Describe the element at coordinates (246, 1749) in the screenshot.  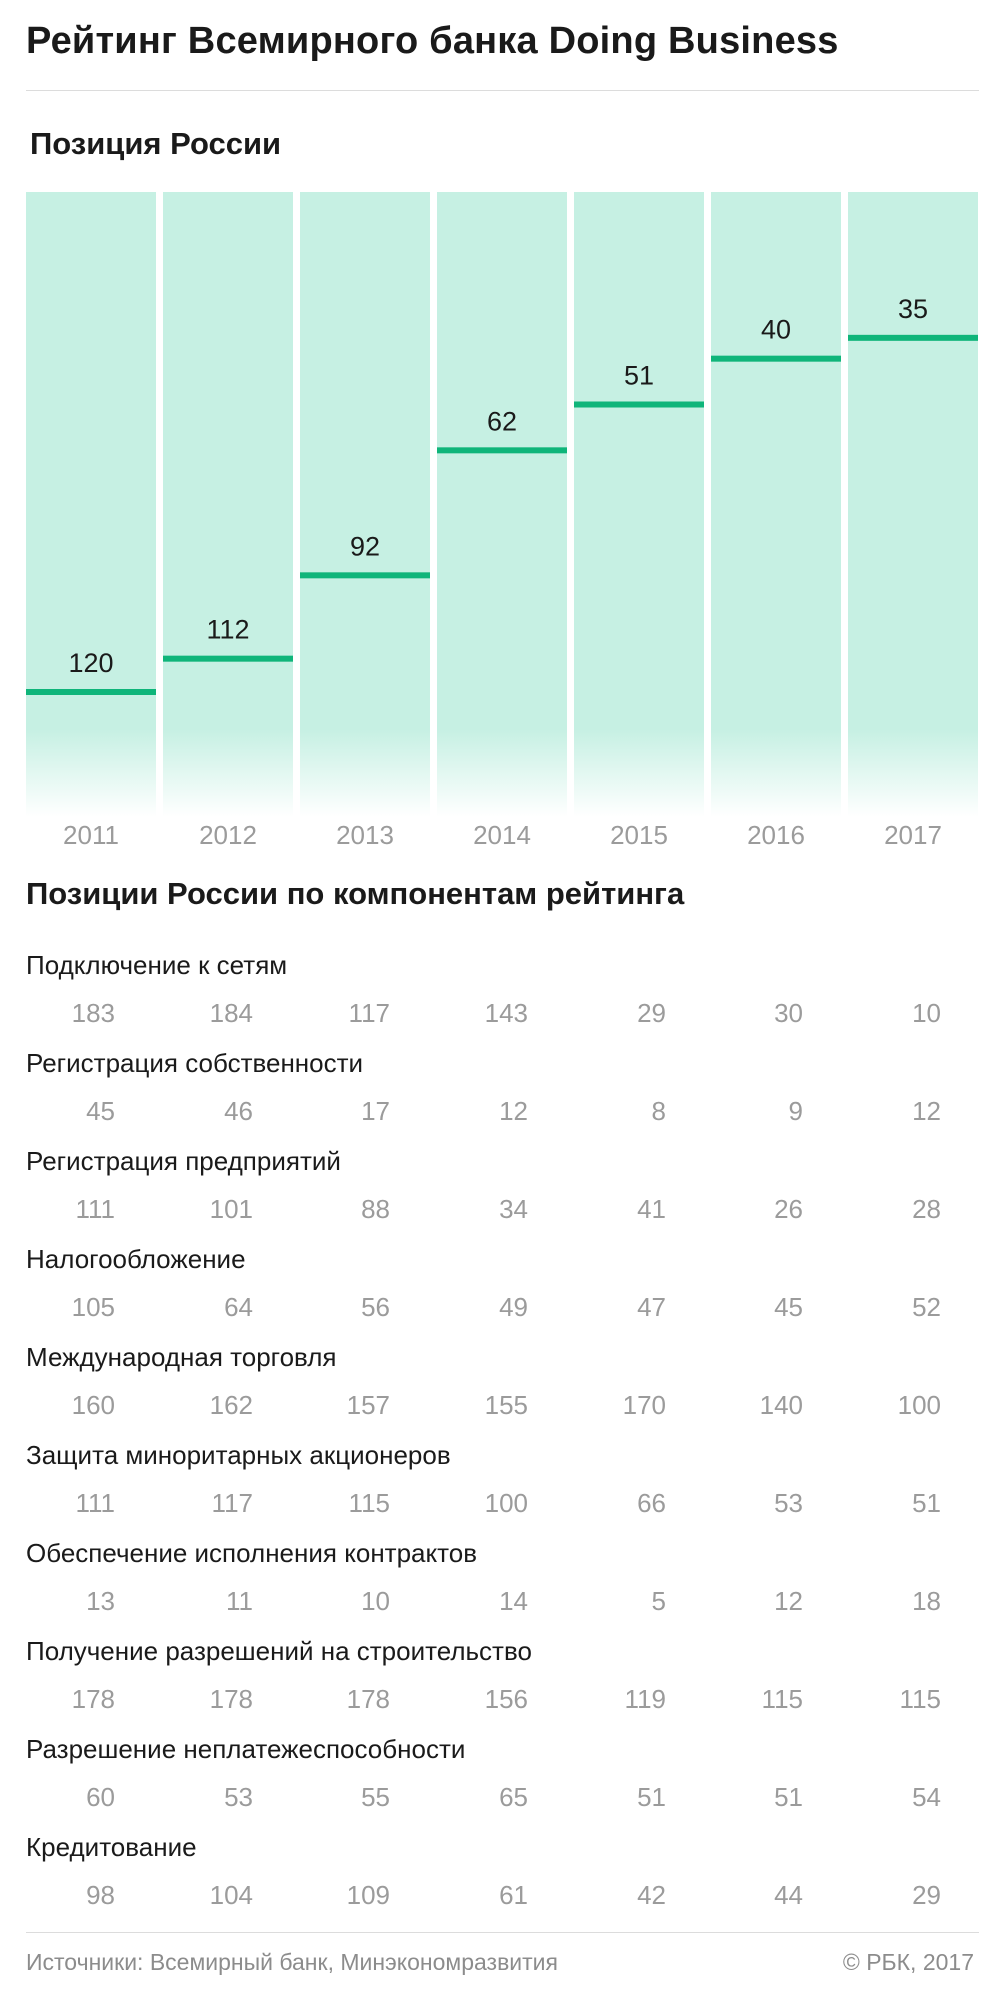
I see `component-label: Разрешение неплатежеспособности` at that location.